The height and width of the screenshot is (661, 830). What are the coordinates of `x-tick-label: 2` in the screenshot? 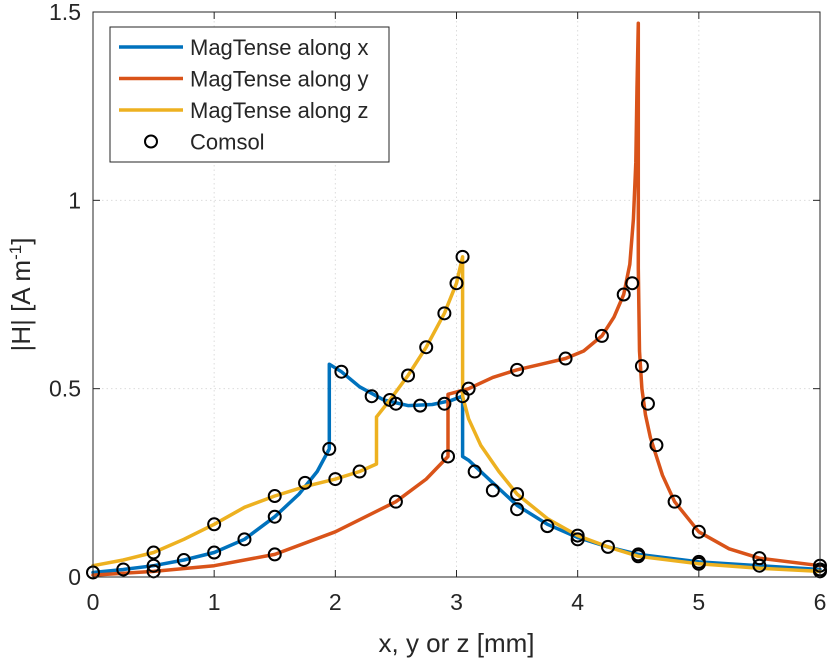 It's located at (335, 602).